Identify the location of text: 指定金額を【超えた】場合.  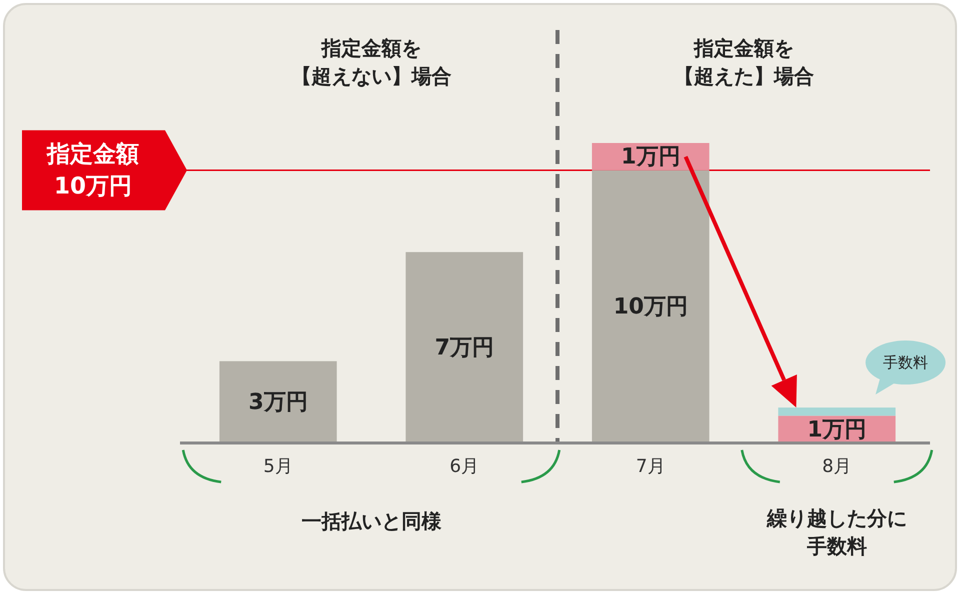
(744, 62).